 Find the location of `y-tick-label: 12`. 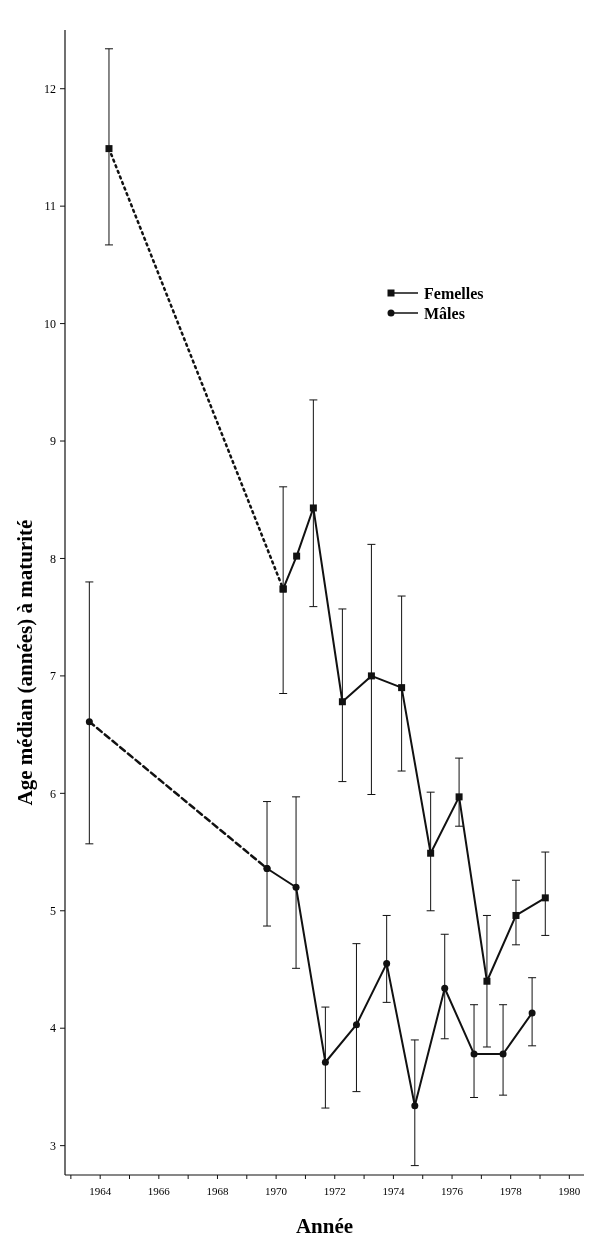

y-tick-label: 12 is located at coordinates (50, 88).